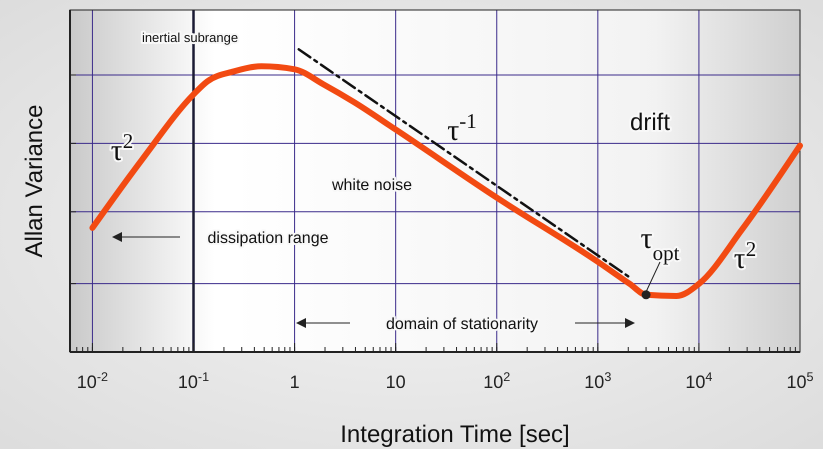 The height and width of the screenshot is (449, 823). I want to click on annotation: τ$^{2}$, so click(745, 256).